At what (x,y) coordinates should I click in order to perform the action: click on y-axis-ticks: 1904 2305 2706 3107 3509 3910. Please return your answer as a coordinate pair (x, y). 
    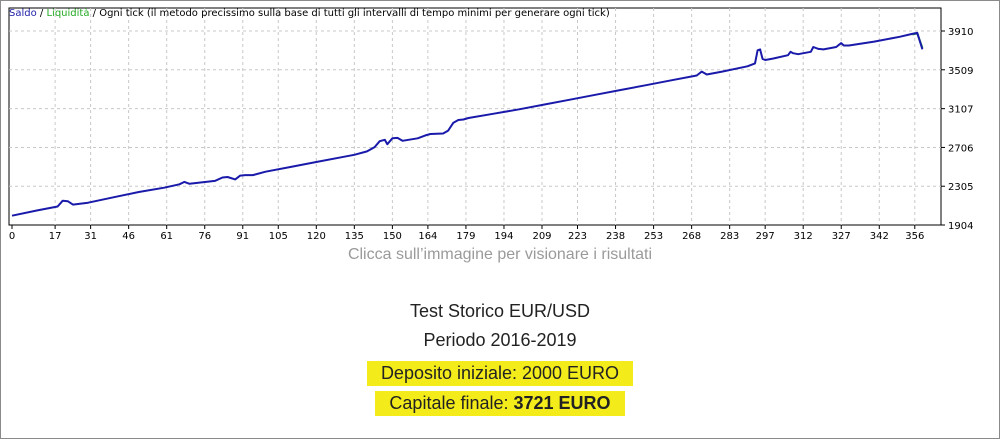
    Looking at the image, I should click on (957, 129).